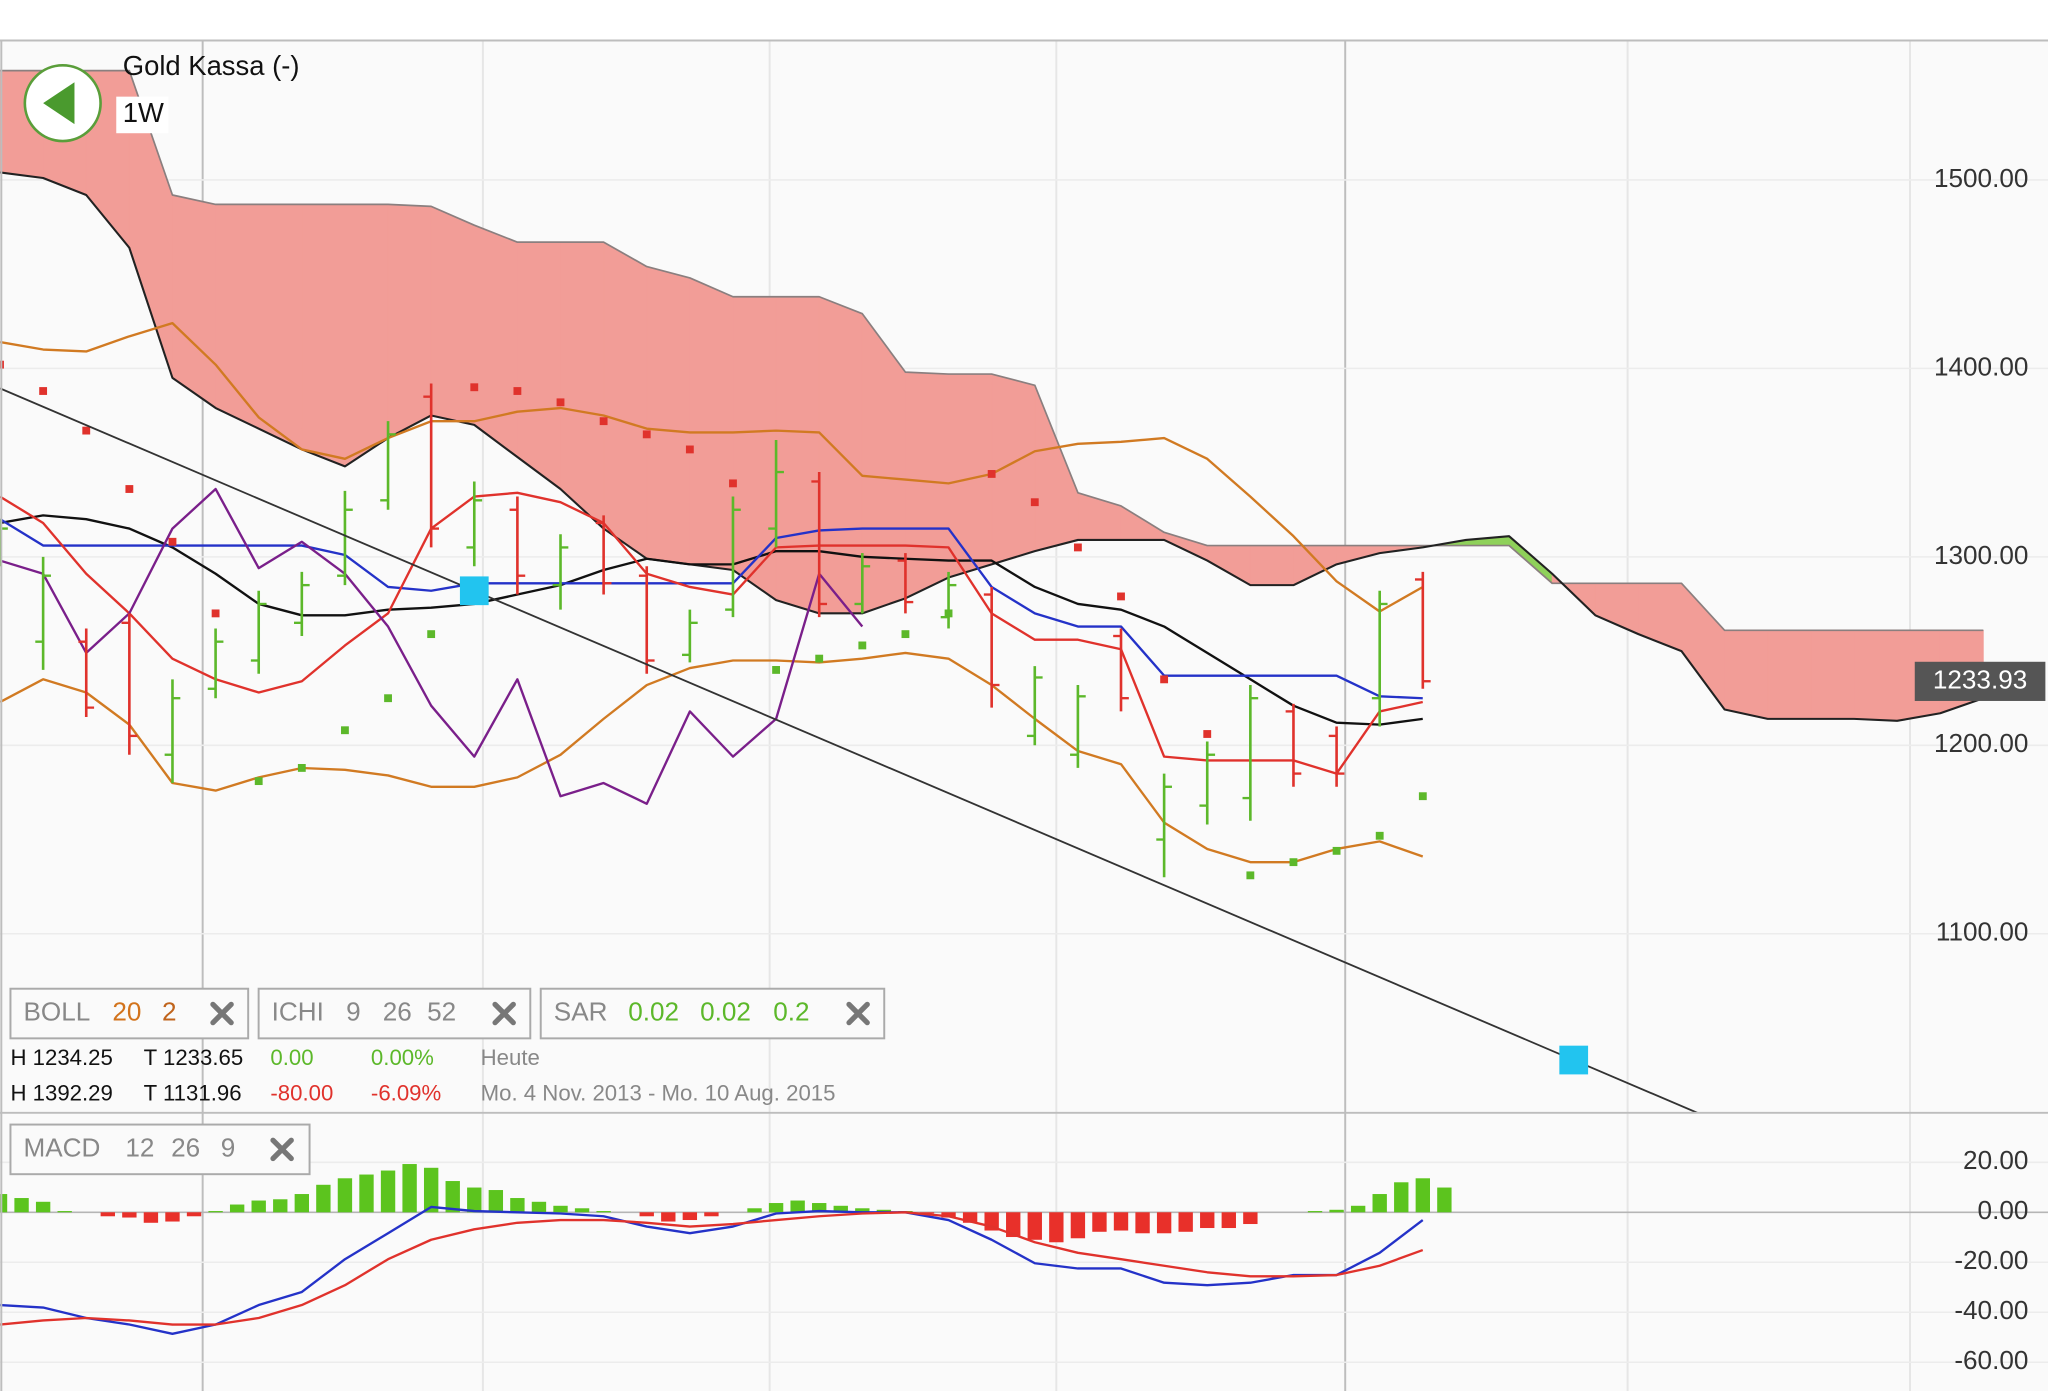 The height and width of the screenshot is (1391, 2048). I want to click on indicator-param: 9, so click(353, 1011).